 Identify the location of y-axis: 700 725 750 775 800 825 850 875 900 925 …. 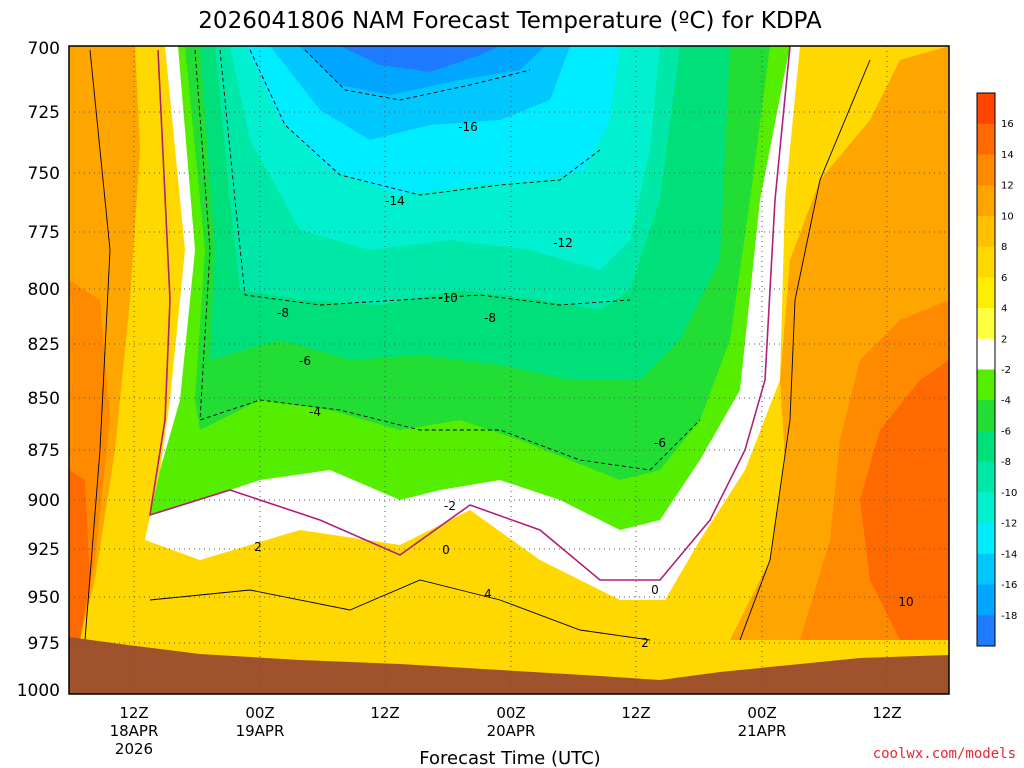
(38, 370).